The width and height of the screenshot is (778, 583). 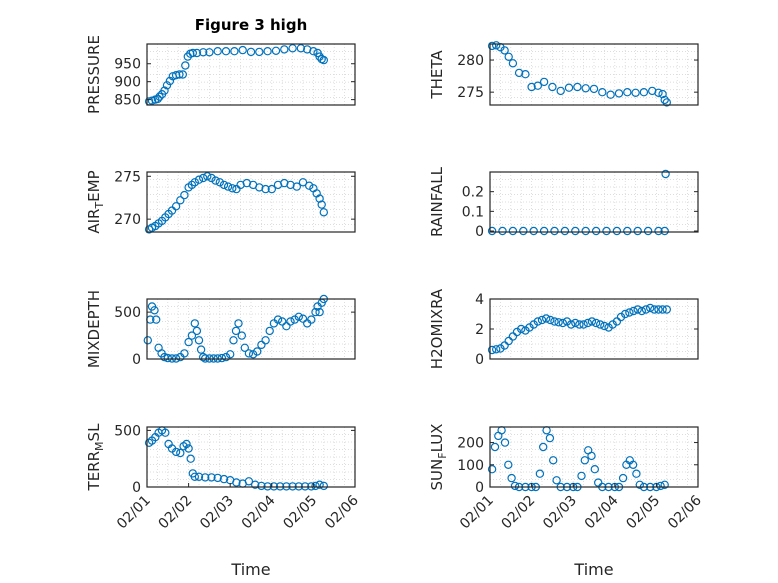 I want to click on y-axis-label: THETA, so click(x=437, y=75).